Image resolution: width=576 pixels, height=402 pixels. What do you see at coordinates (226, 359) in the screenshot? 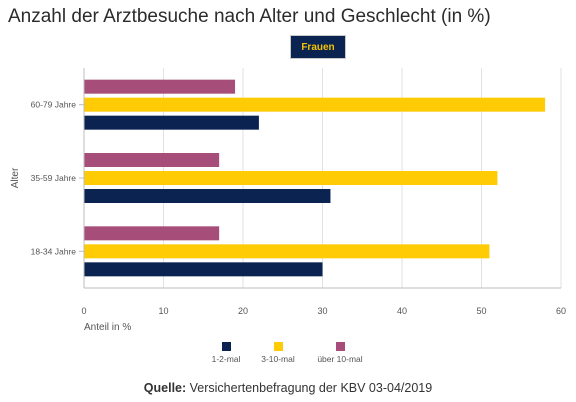
I see `legend-label-1-2-mal: 1-2-mal` at bounding box center [226, 359].